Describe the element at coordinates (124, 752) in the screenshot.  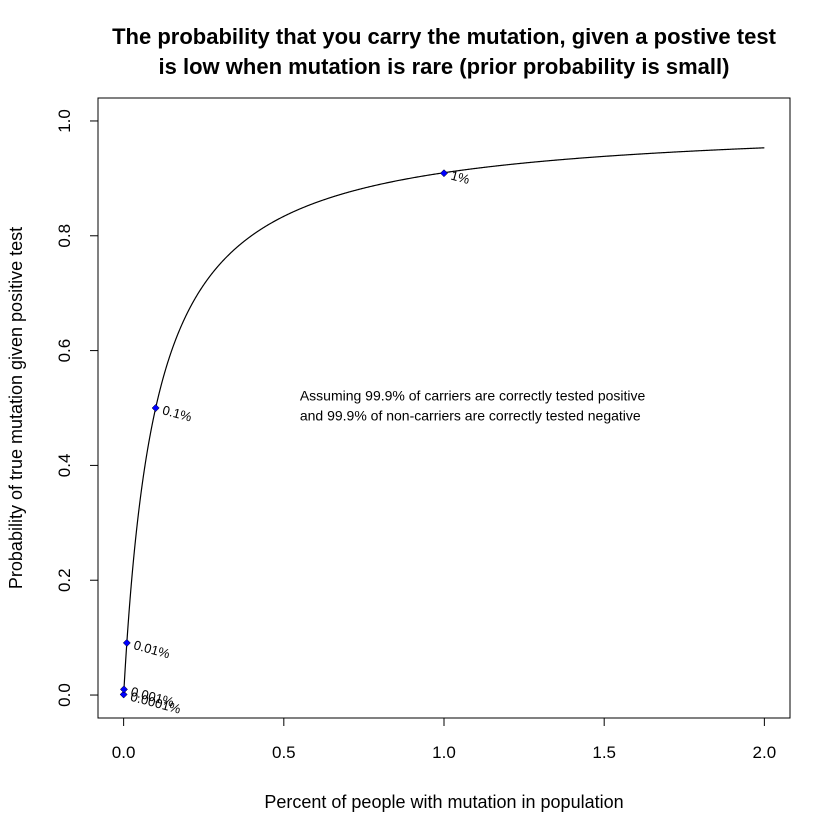
I see `x-tick-label: 0.0` at that location.